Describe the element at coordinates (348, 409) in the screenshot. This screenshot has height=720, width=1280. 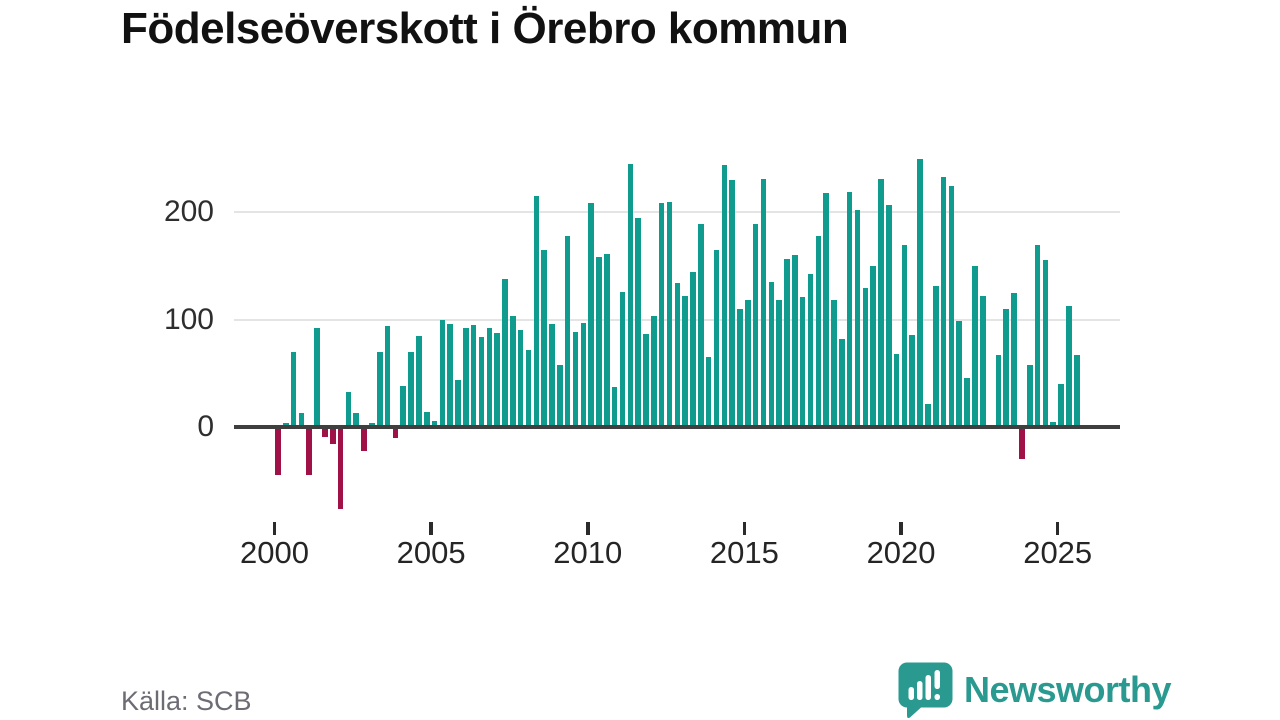
I see `bar-2002-Q2` at that location.